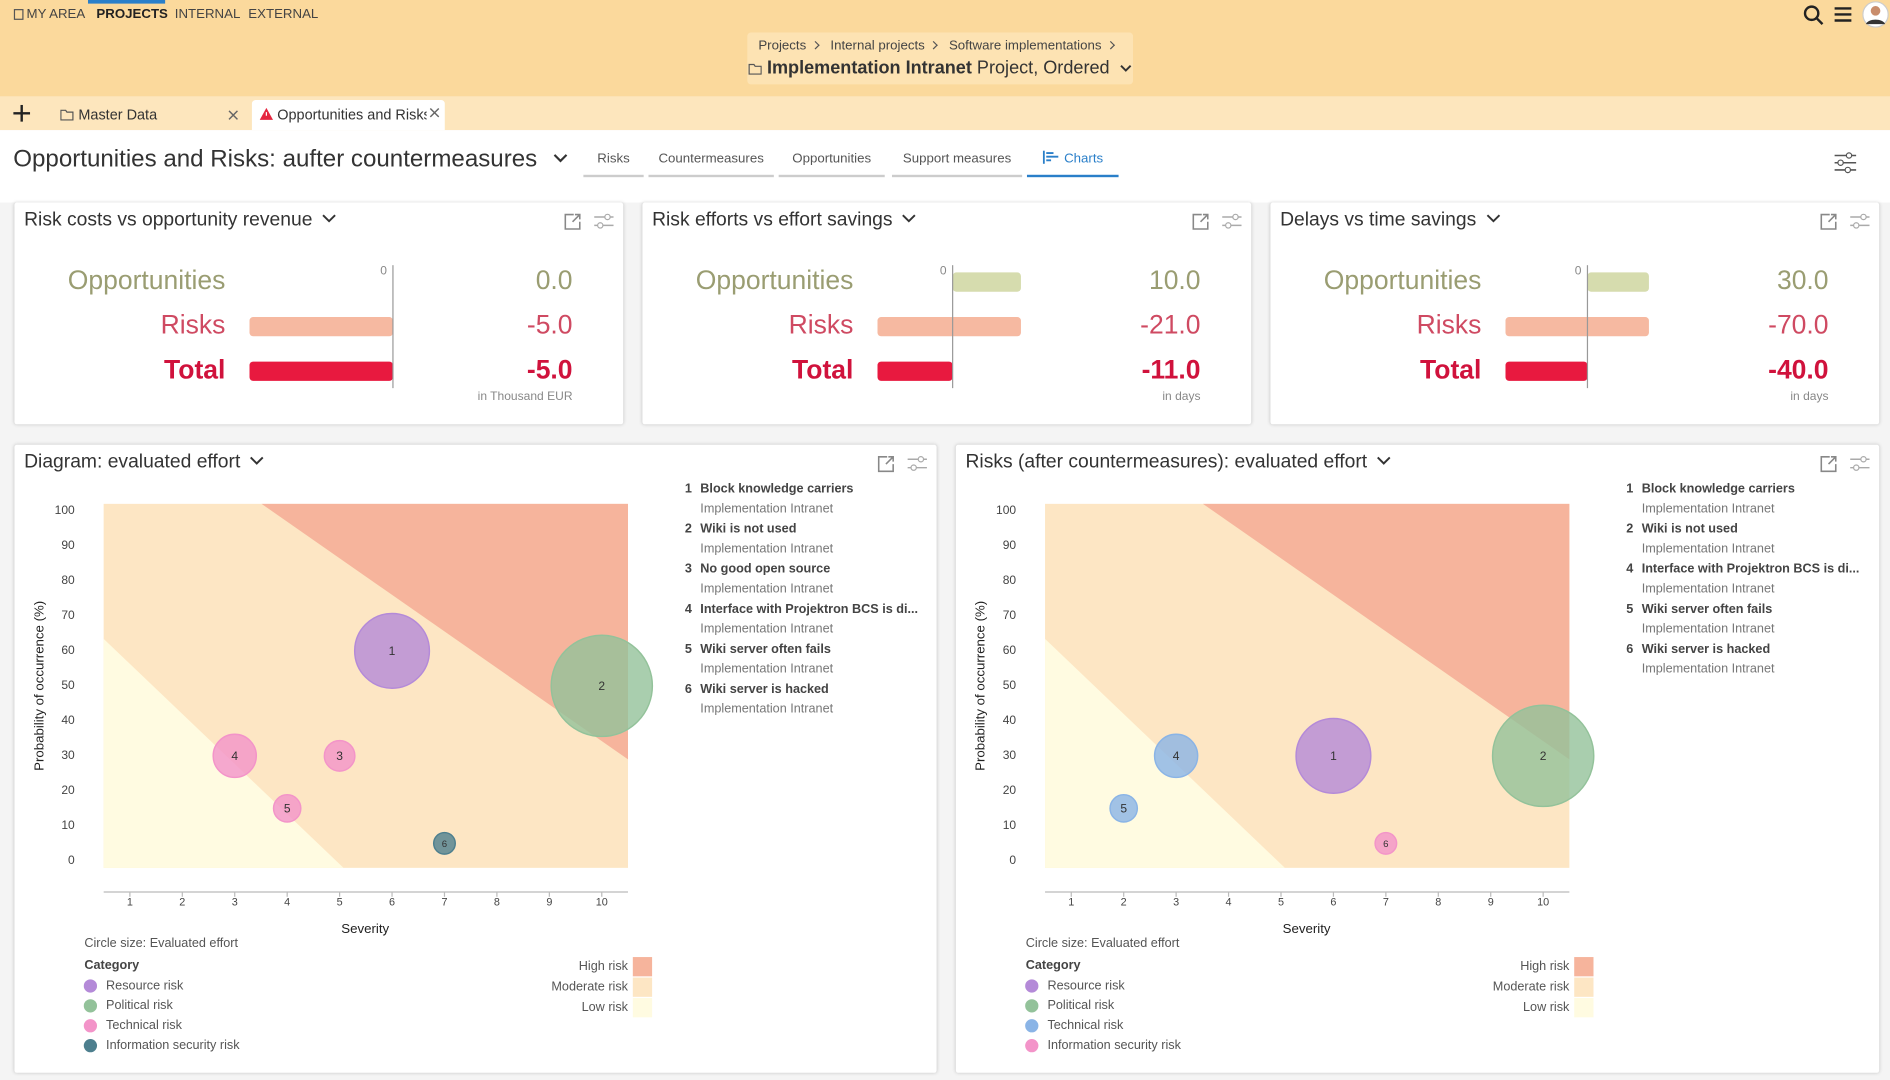  I want to click on panel-title: Risk costs vs opportunity revenue, so click(180, 221).